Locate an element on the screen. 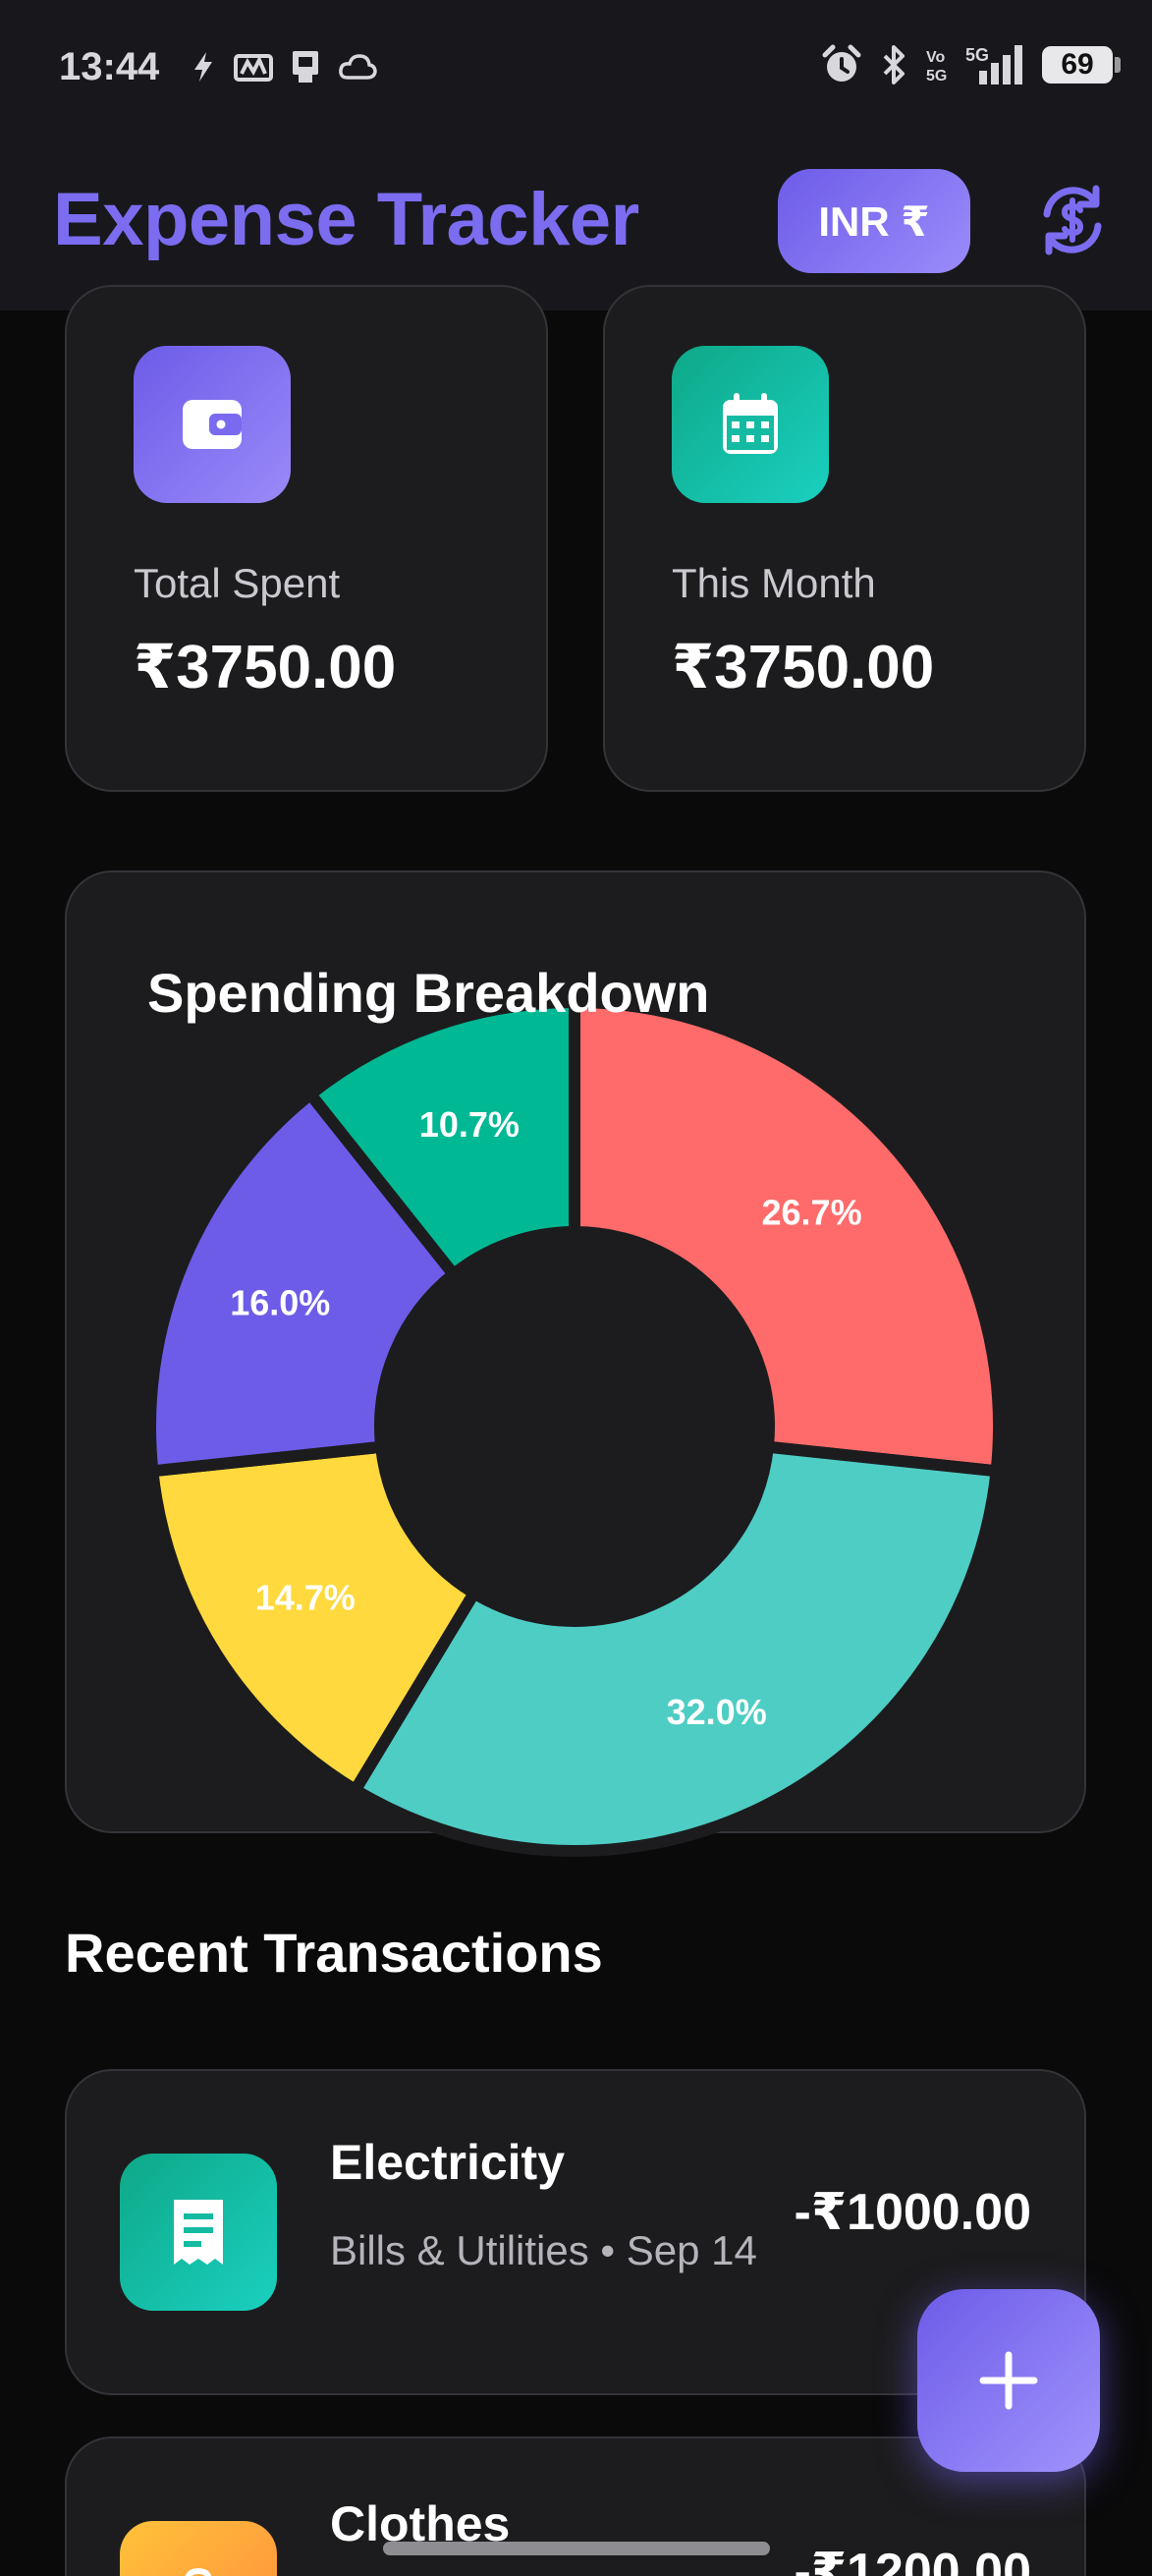  app-bar: Expense Tracker INR ₹ is located at coordinates (576, 224).